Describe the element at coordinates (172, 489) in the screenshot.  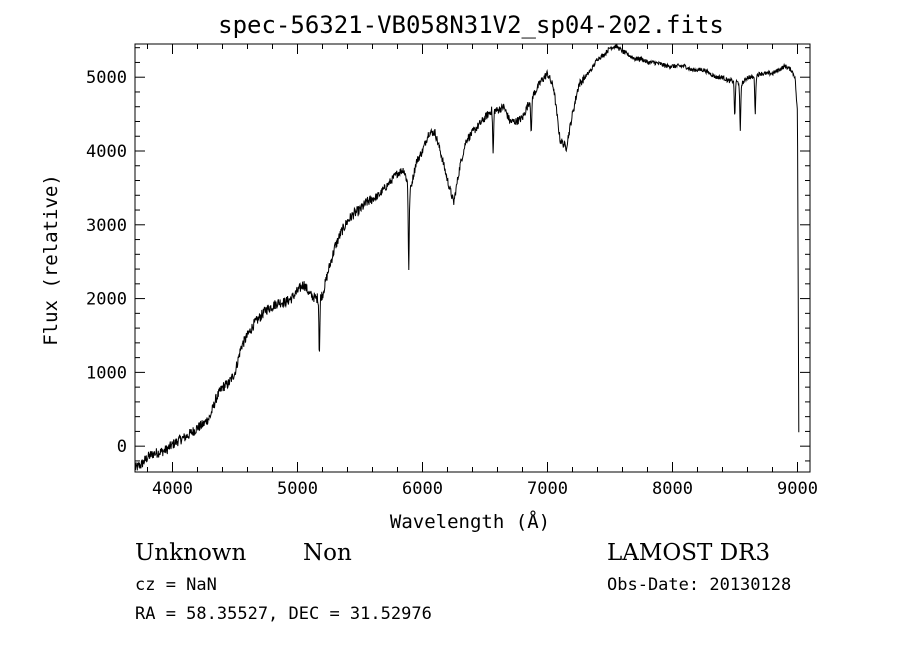
I see `x-tick-label: 4000` at that location.